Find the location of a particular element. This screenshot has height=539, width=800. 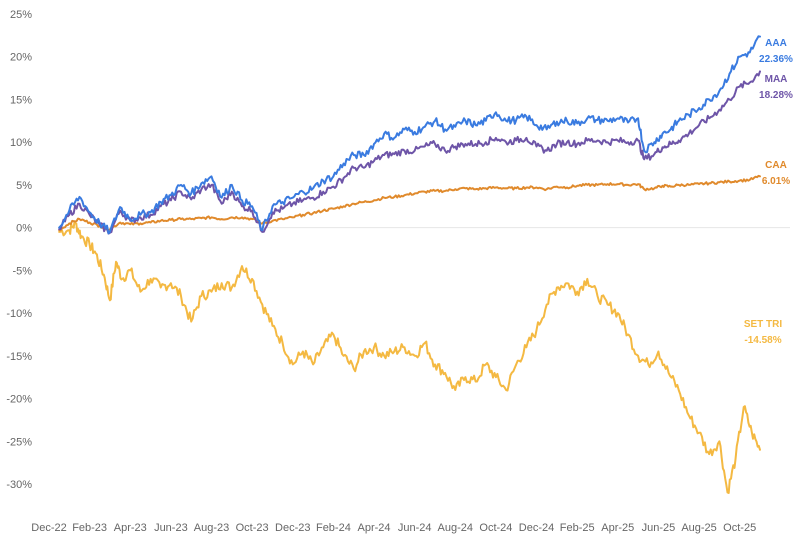

x-tick-label: Jun-24 is located at coordinates (415, 528).